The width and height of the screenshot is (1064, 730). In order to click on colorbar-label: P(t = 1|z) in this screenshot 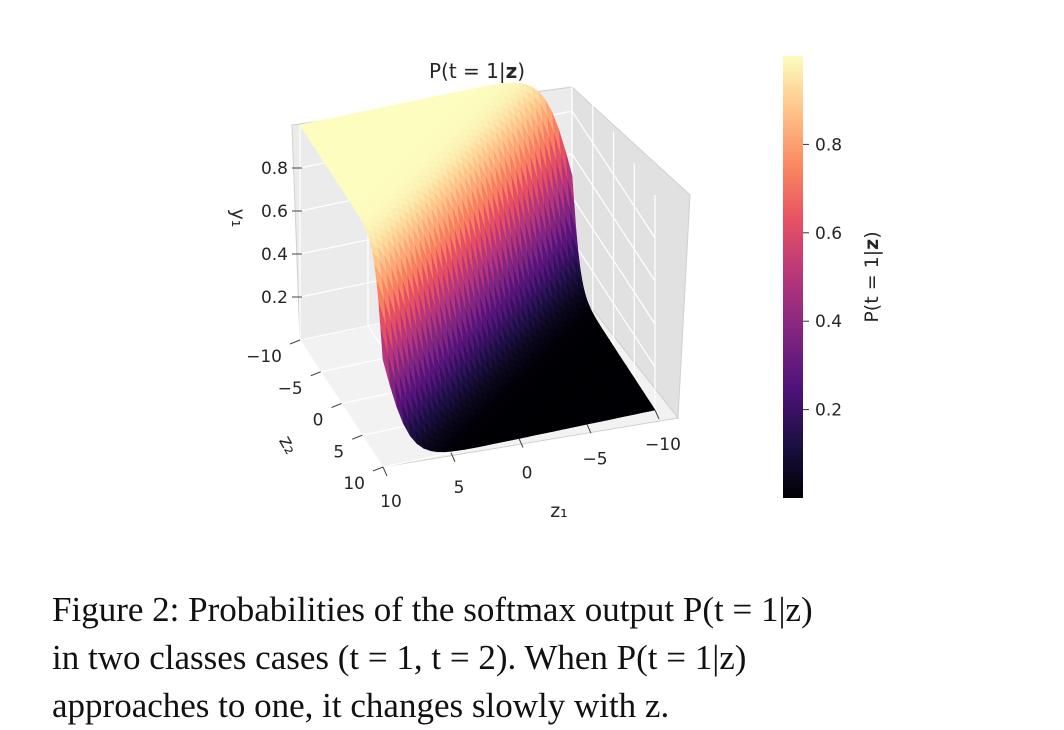, I will do `click(872, 276)`.